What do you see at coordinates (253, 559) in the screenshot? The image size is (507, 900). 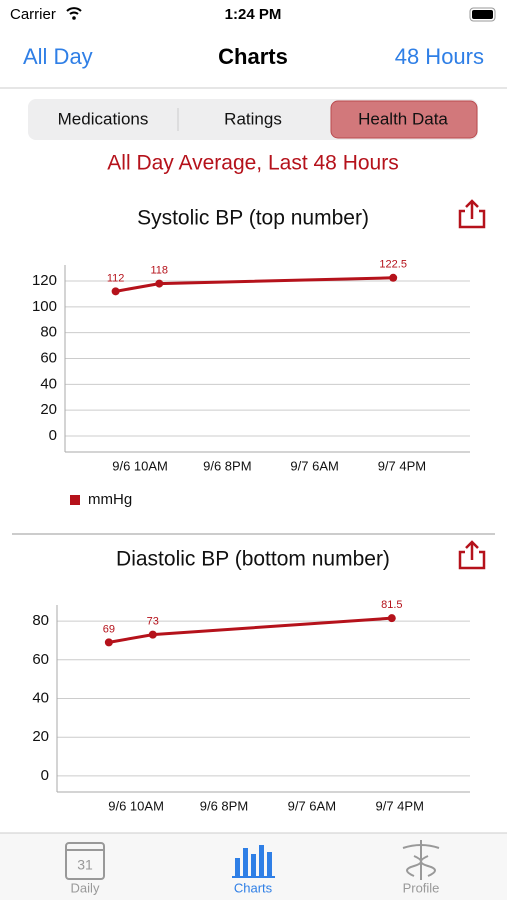 I see `chart-title: Diastolic BP (bottom number)` at bounding box center [253, 559].